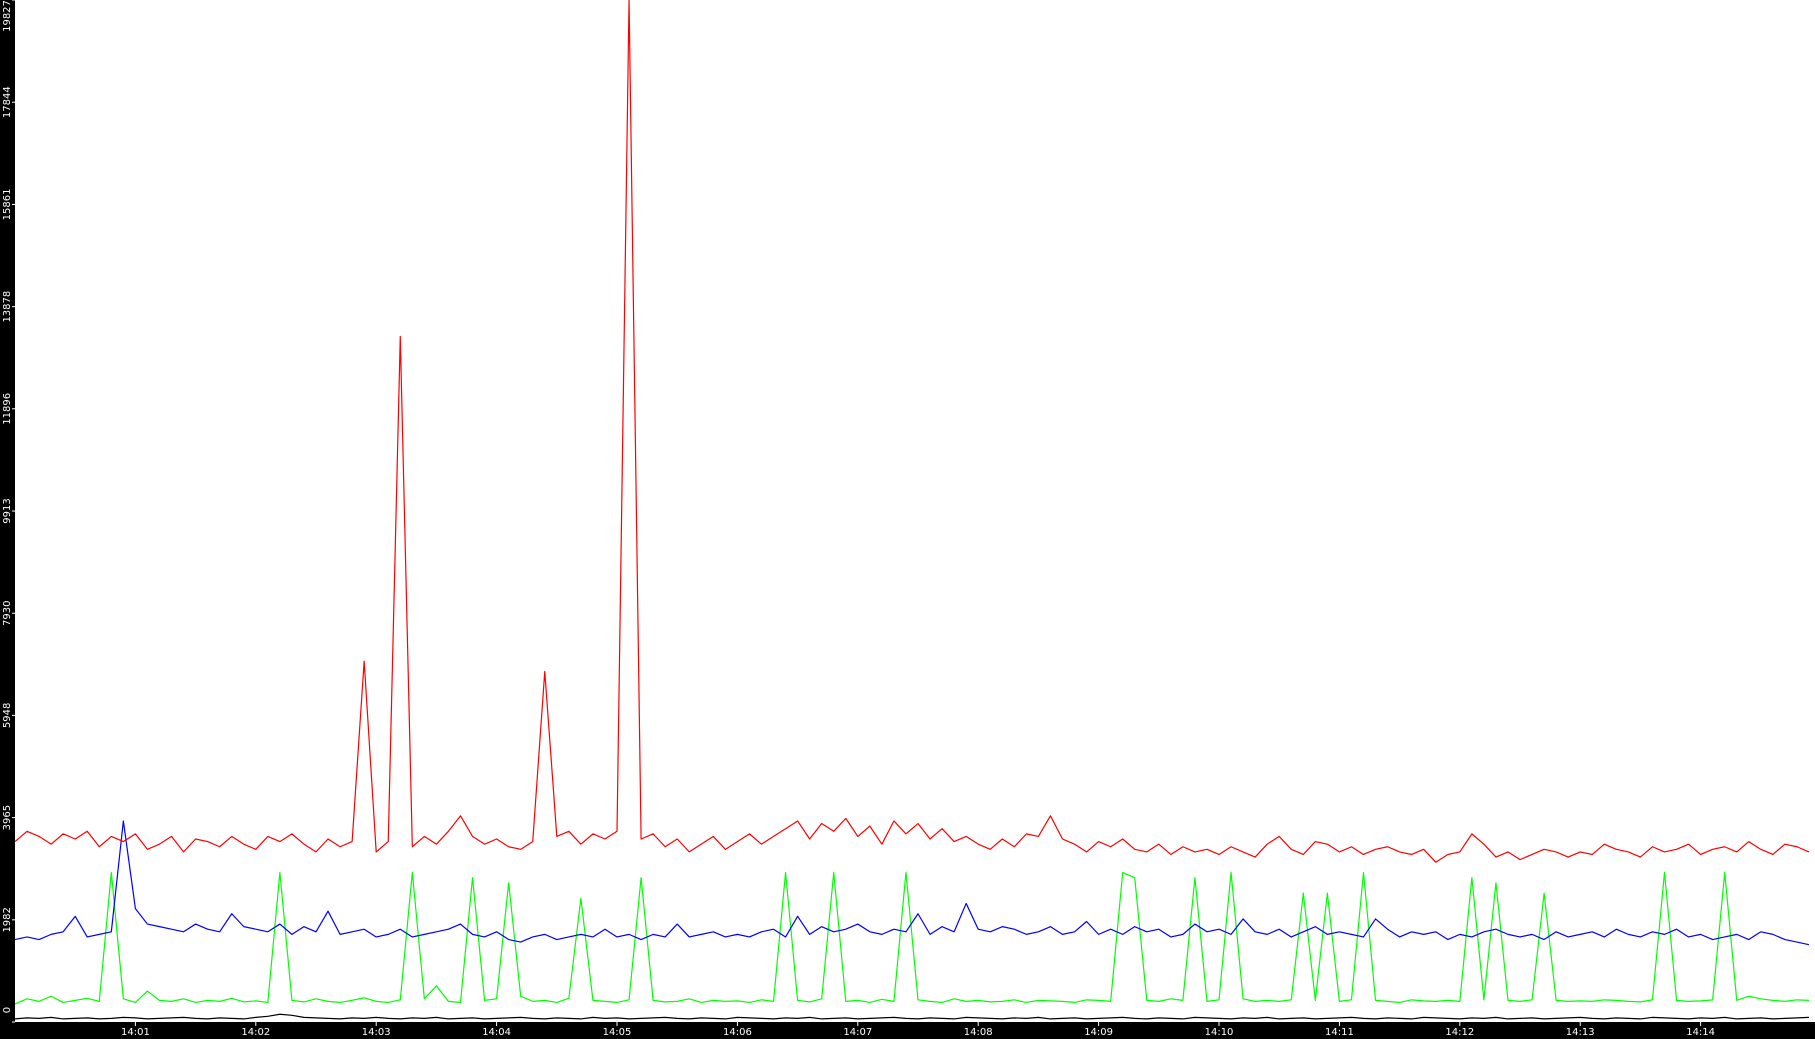 The width and height of the screenshot is (1815, 1039). Describe the element at coordinates (376, 1032) in the screenshot. I see `x-tick-label: 14:03` at that location.